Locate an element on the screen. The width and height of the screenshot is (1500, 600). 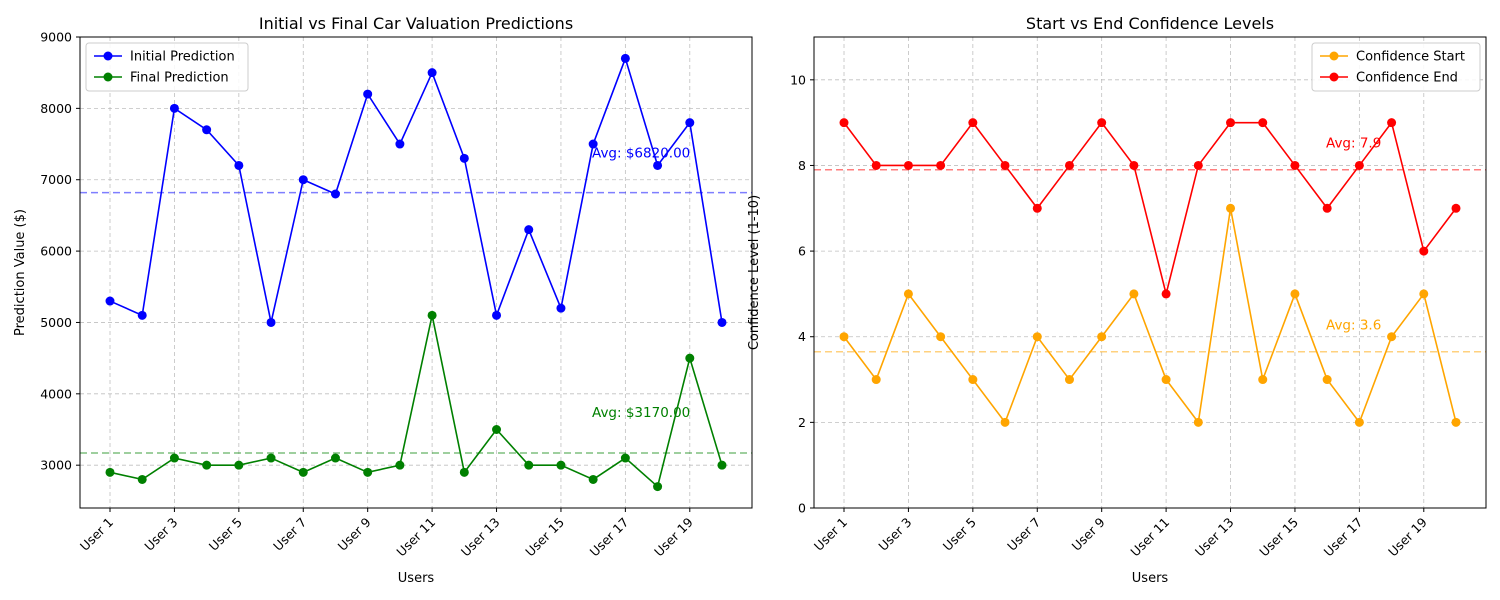
y-tick-label: 6 is located at coordinates (802, 251).